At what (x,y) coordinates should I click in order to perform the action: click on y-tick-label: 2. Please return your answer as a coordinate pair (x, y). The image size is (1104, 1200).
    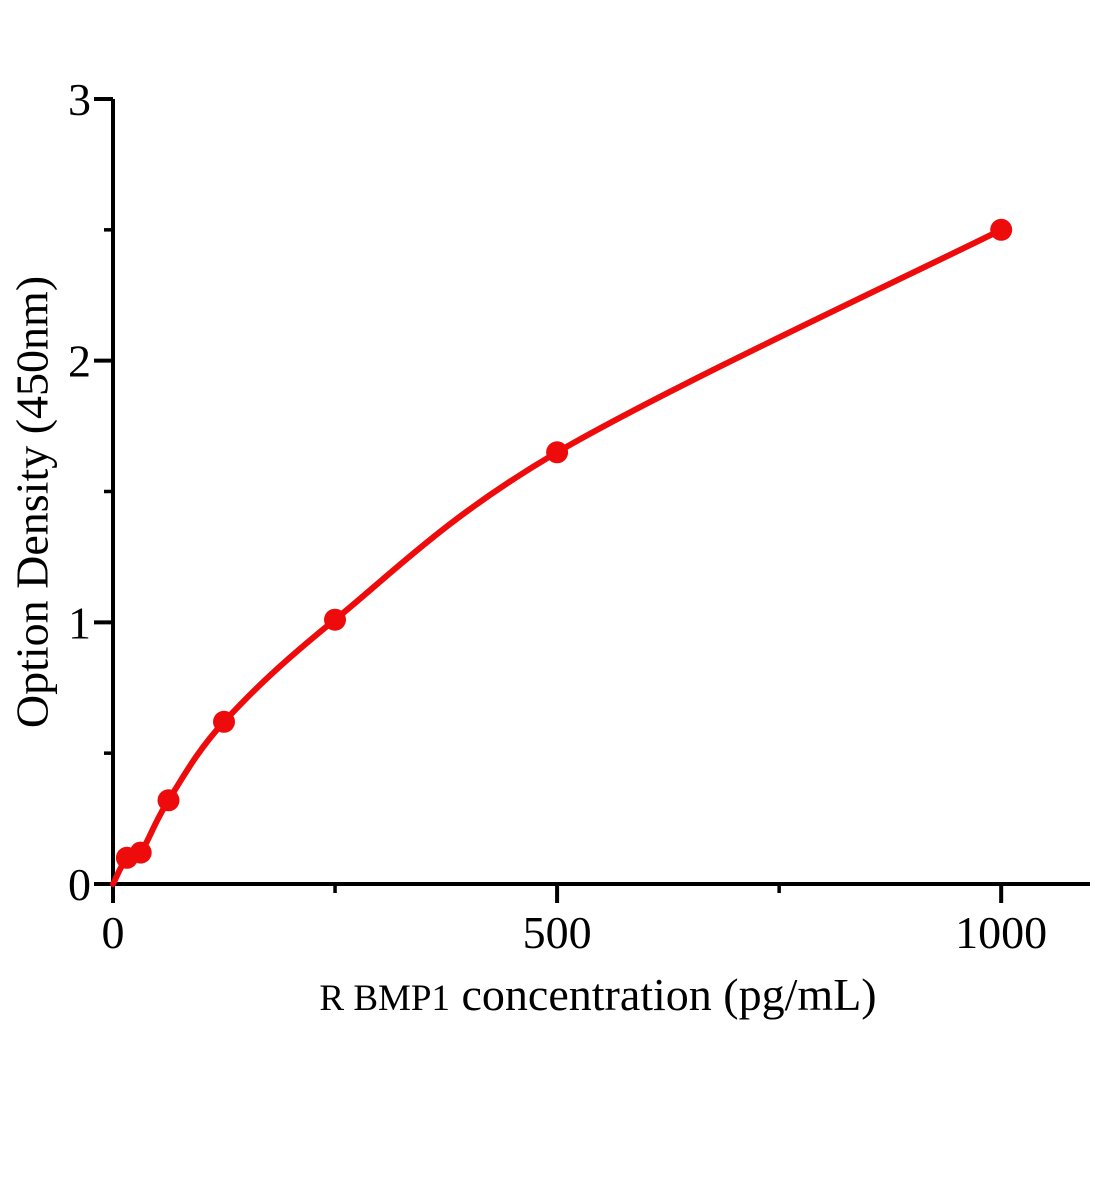
    Looking at the image, I should click on (79, 361).